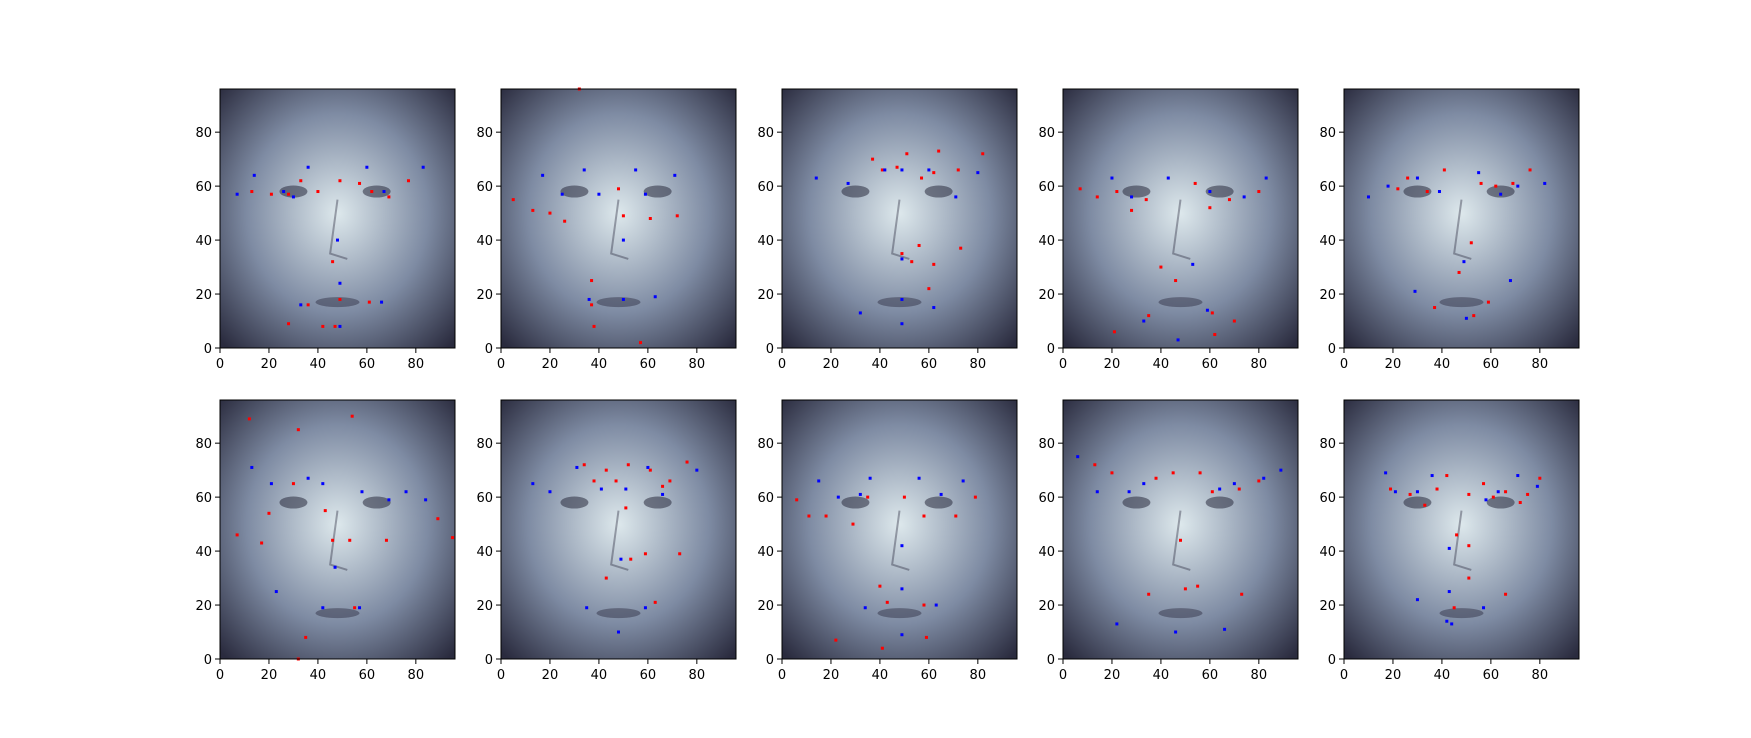 This screenshot has height=738, width=1751. Describe the element at coordinates (203, 187) in the screenshot. I see `y-tick-label: 60` at that location.